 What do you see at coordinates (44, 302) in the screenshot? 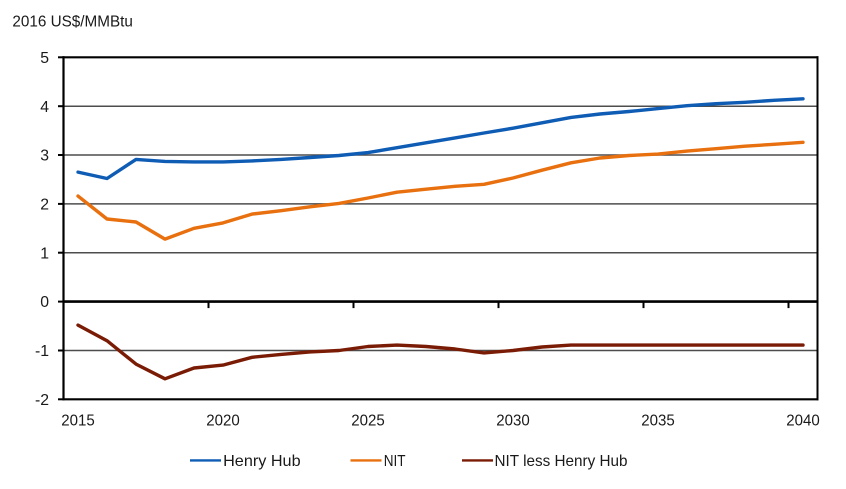
I see `svg-text: 0` at bounding box center [44, 302].